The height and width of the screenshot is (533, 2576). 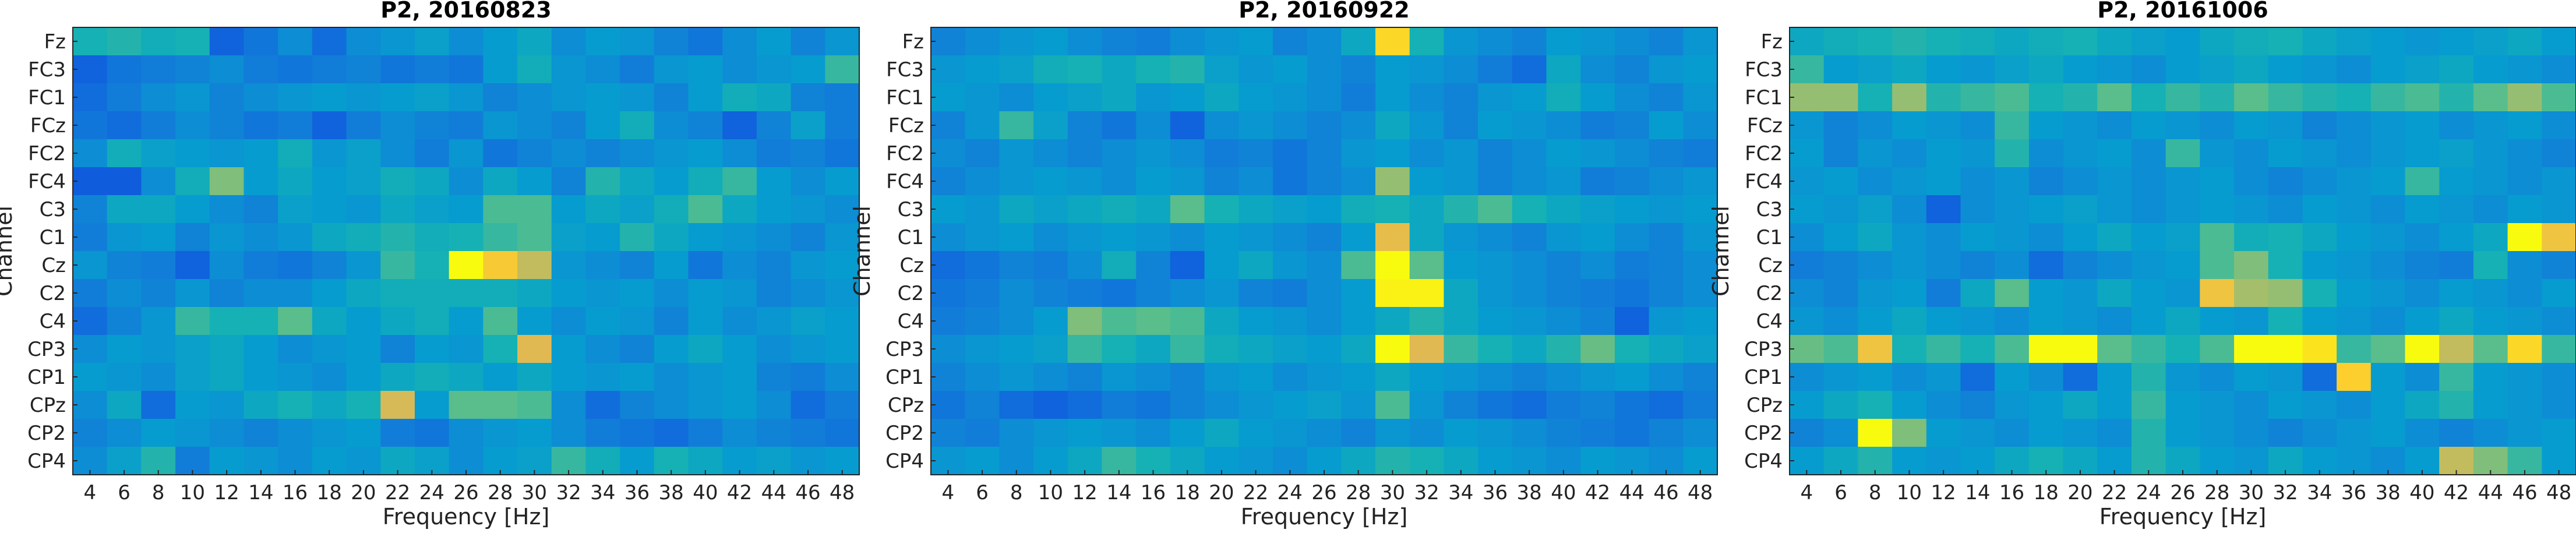 I want to click on y-tick-label: FC2, so click(x=1764, y=154).